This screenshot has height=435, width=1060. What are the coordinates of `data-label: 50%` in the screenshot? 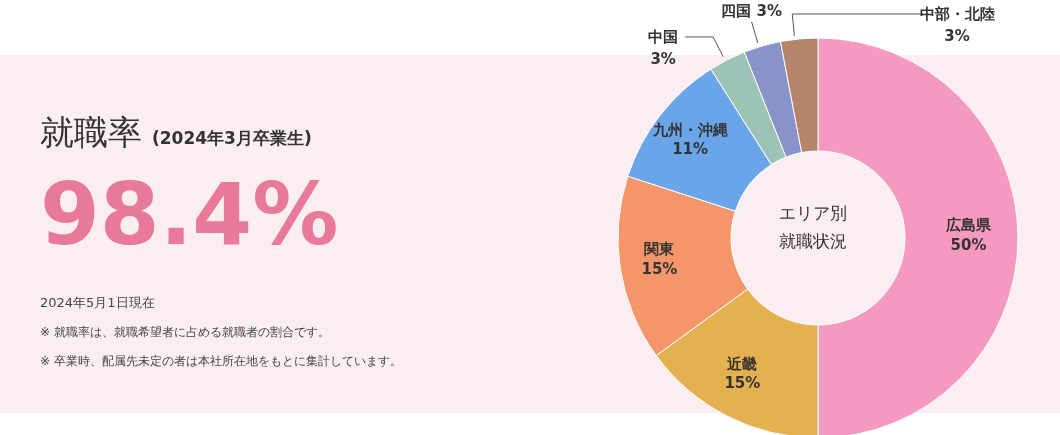 It's located at (968, 244).